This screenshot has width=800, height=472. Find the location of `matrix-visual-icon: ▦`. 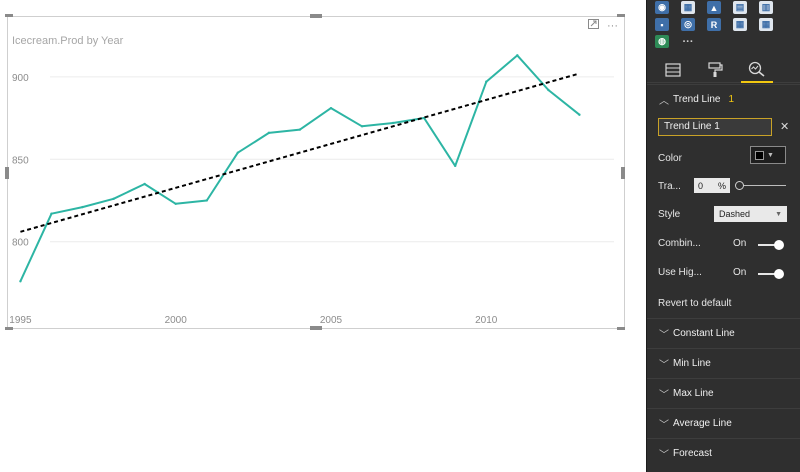

matrix-visual-icon: ▦ is located at coordinates (766, 24).